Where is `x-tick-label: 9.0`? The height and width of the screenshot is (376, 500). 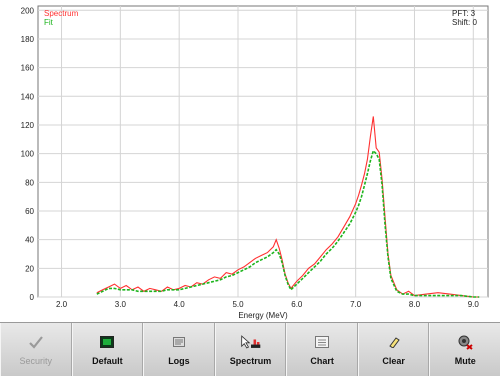
x-tick-label: 9.0 is located at coordinates (474, 304).